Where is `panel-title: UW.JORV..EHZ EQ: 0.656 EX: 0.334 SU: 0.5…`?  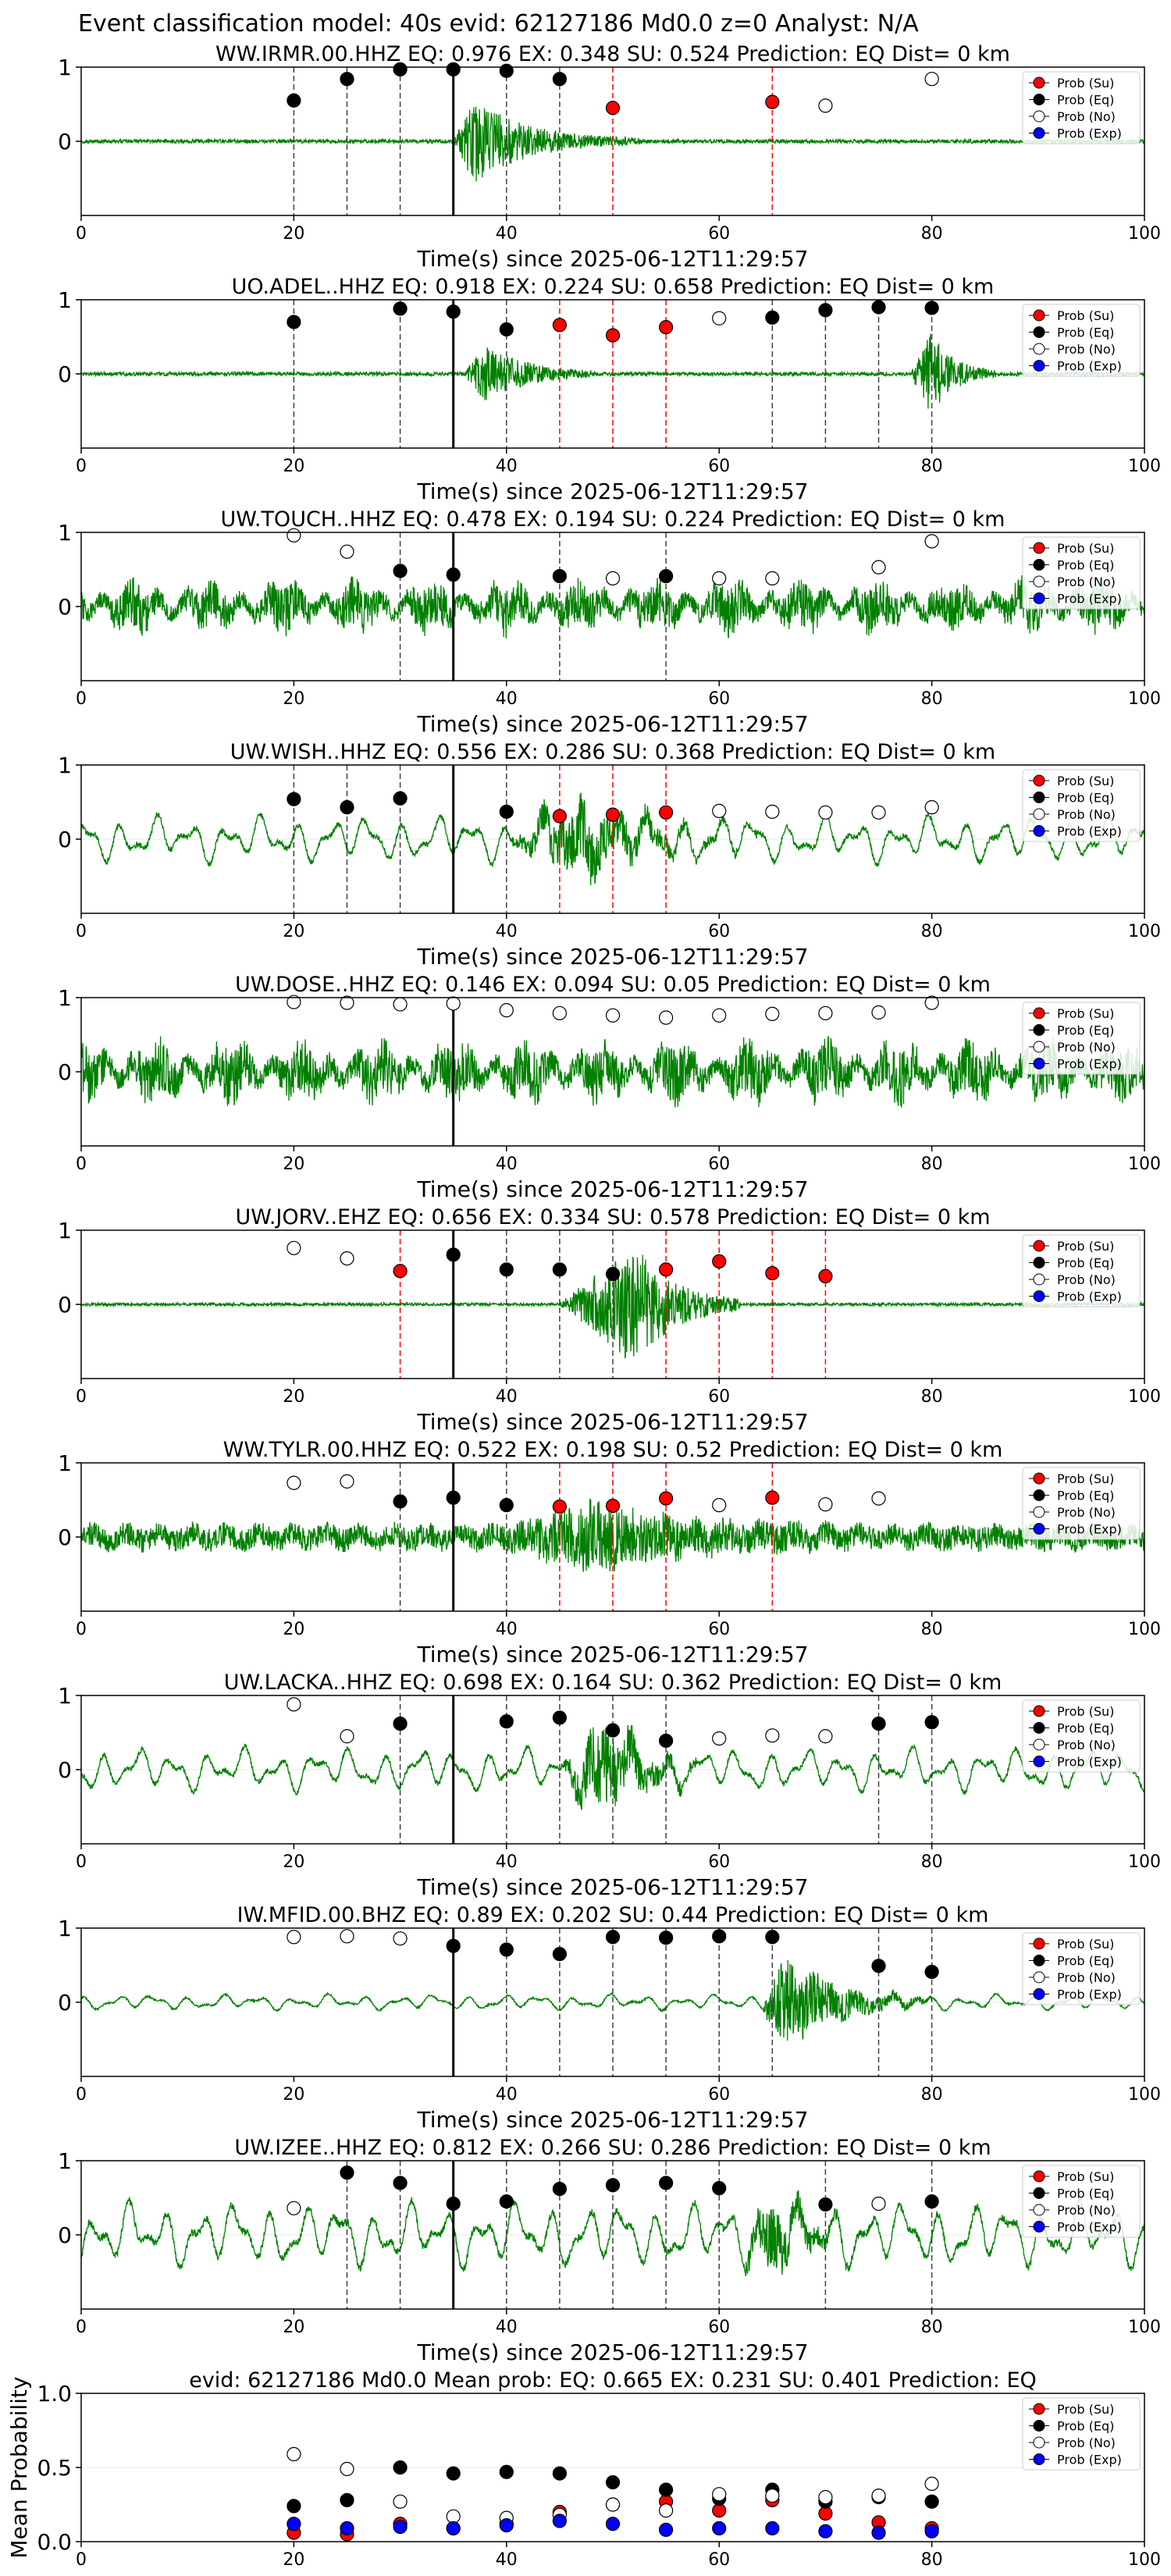 panel-title: UW.JORV..EHZ EQ: 0.656 EX: 0.334 SU: 0.5… is located at coordinates (612, 1217).